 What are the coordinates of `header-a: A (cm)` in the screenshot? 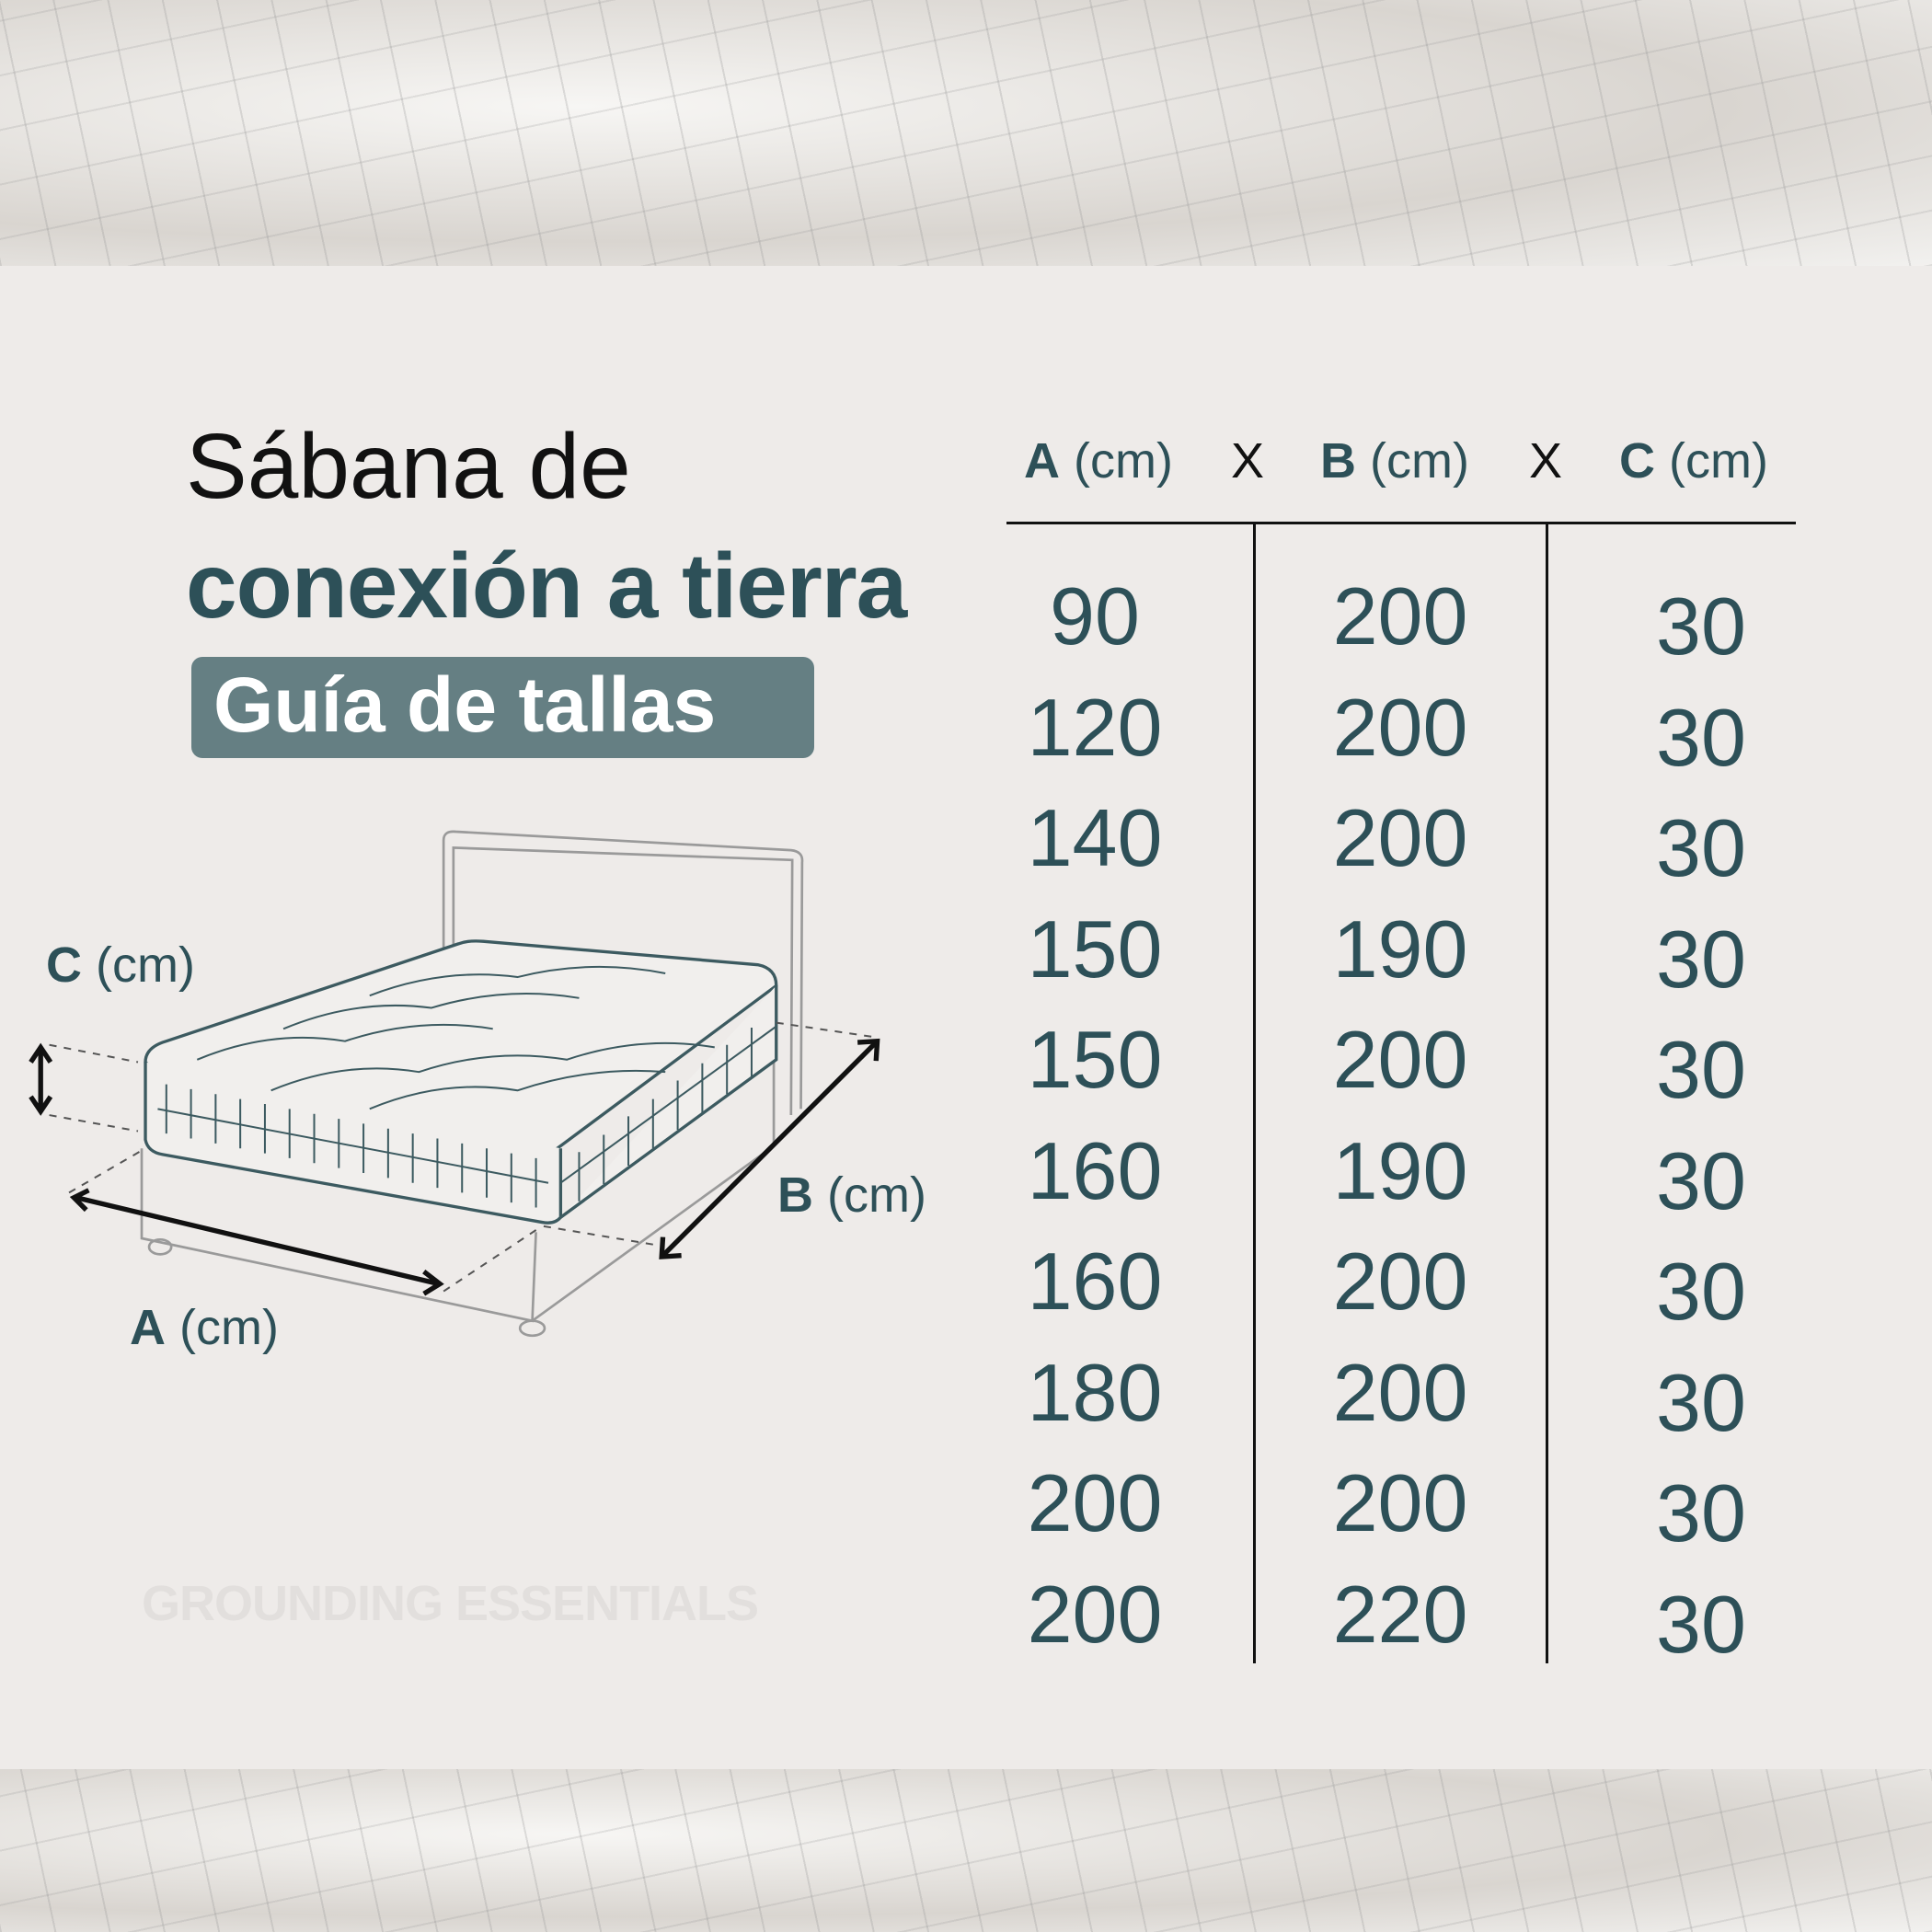 It's located at (1098, 461).